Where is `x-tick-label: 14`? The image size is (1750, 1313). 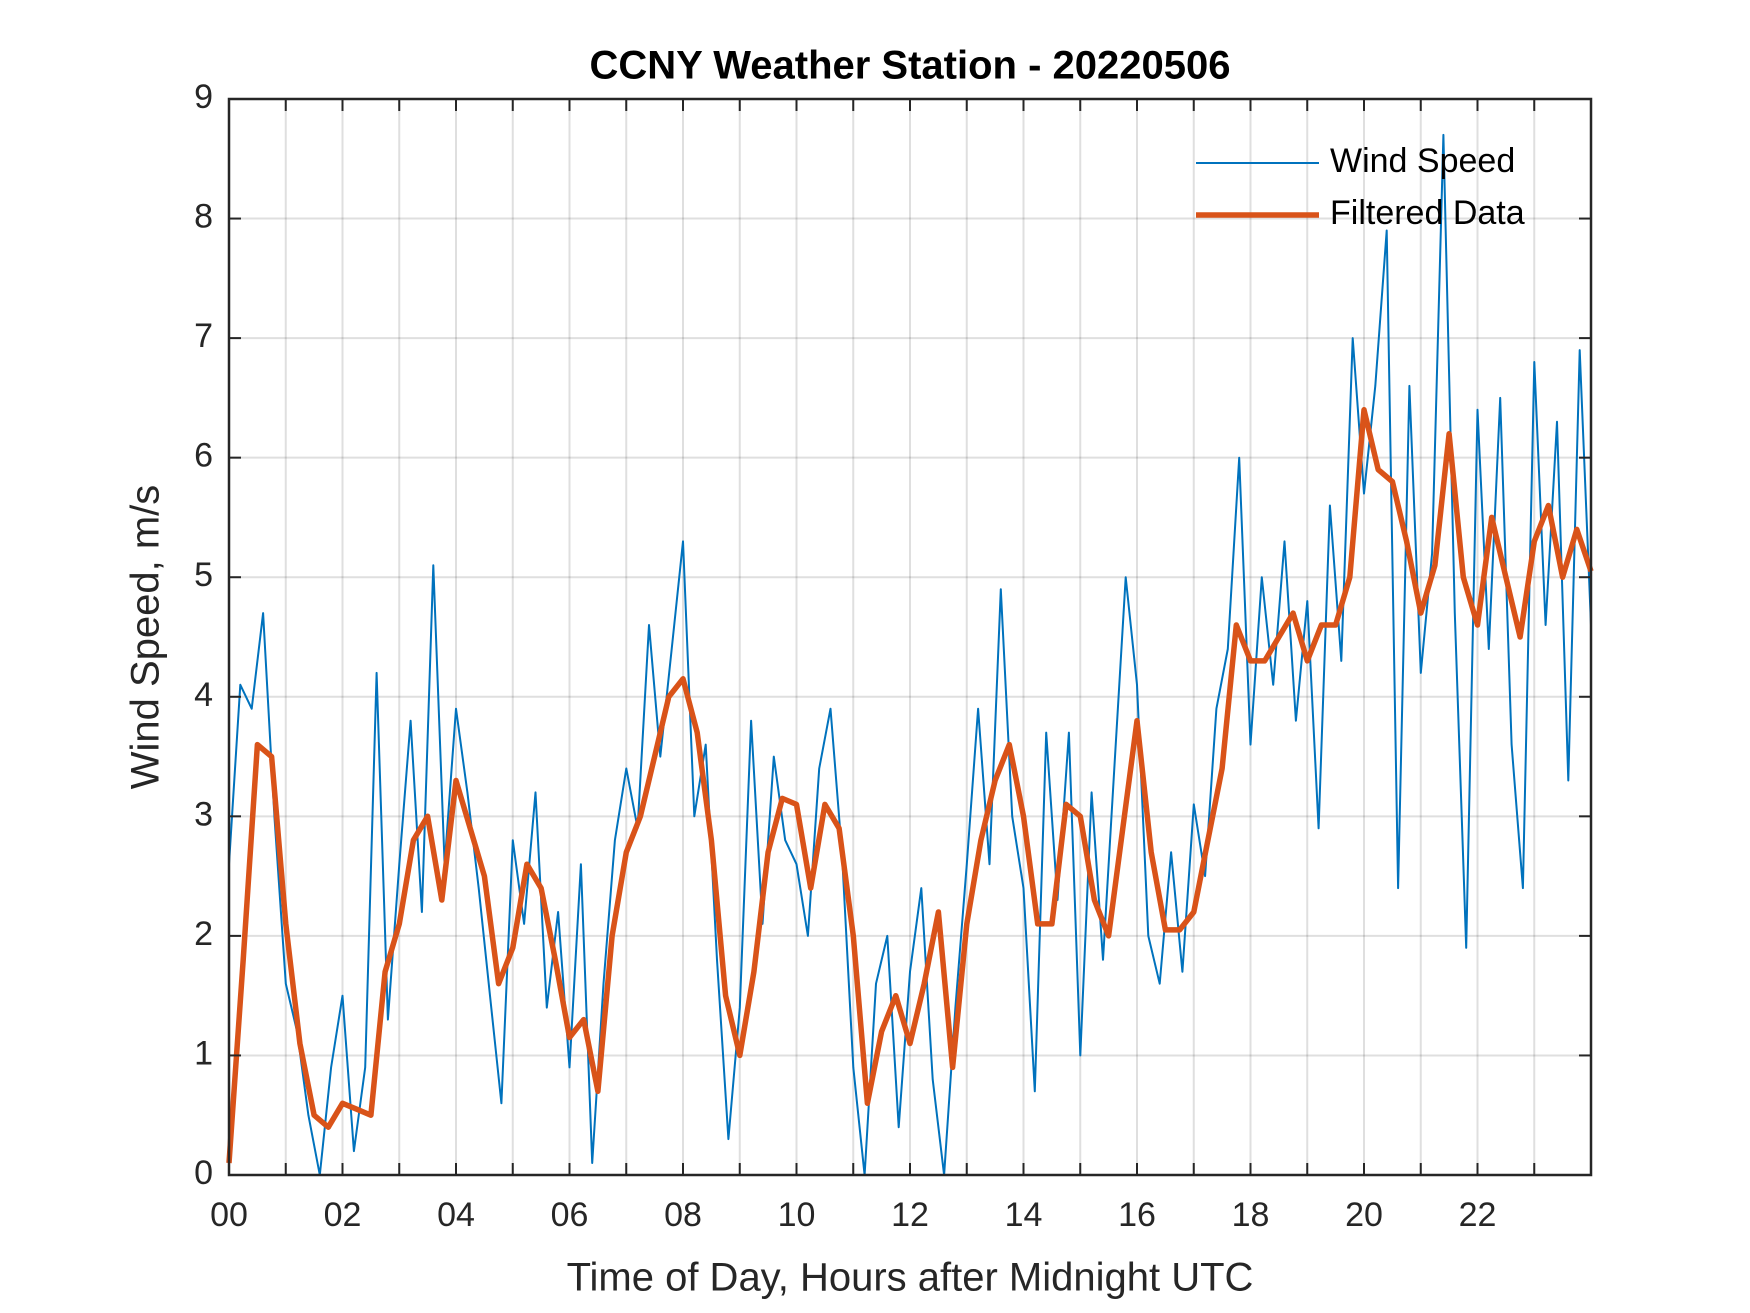
x-tick-label: 14 is located at coordinates (1024, 1215).